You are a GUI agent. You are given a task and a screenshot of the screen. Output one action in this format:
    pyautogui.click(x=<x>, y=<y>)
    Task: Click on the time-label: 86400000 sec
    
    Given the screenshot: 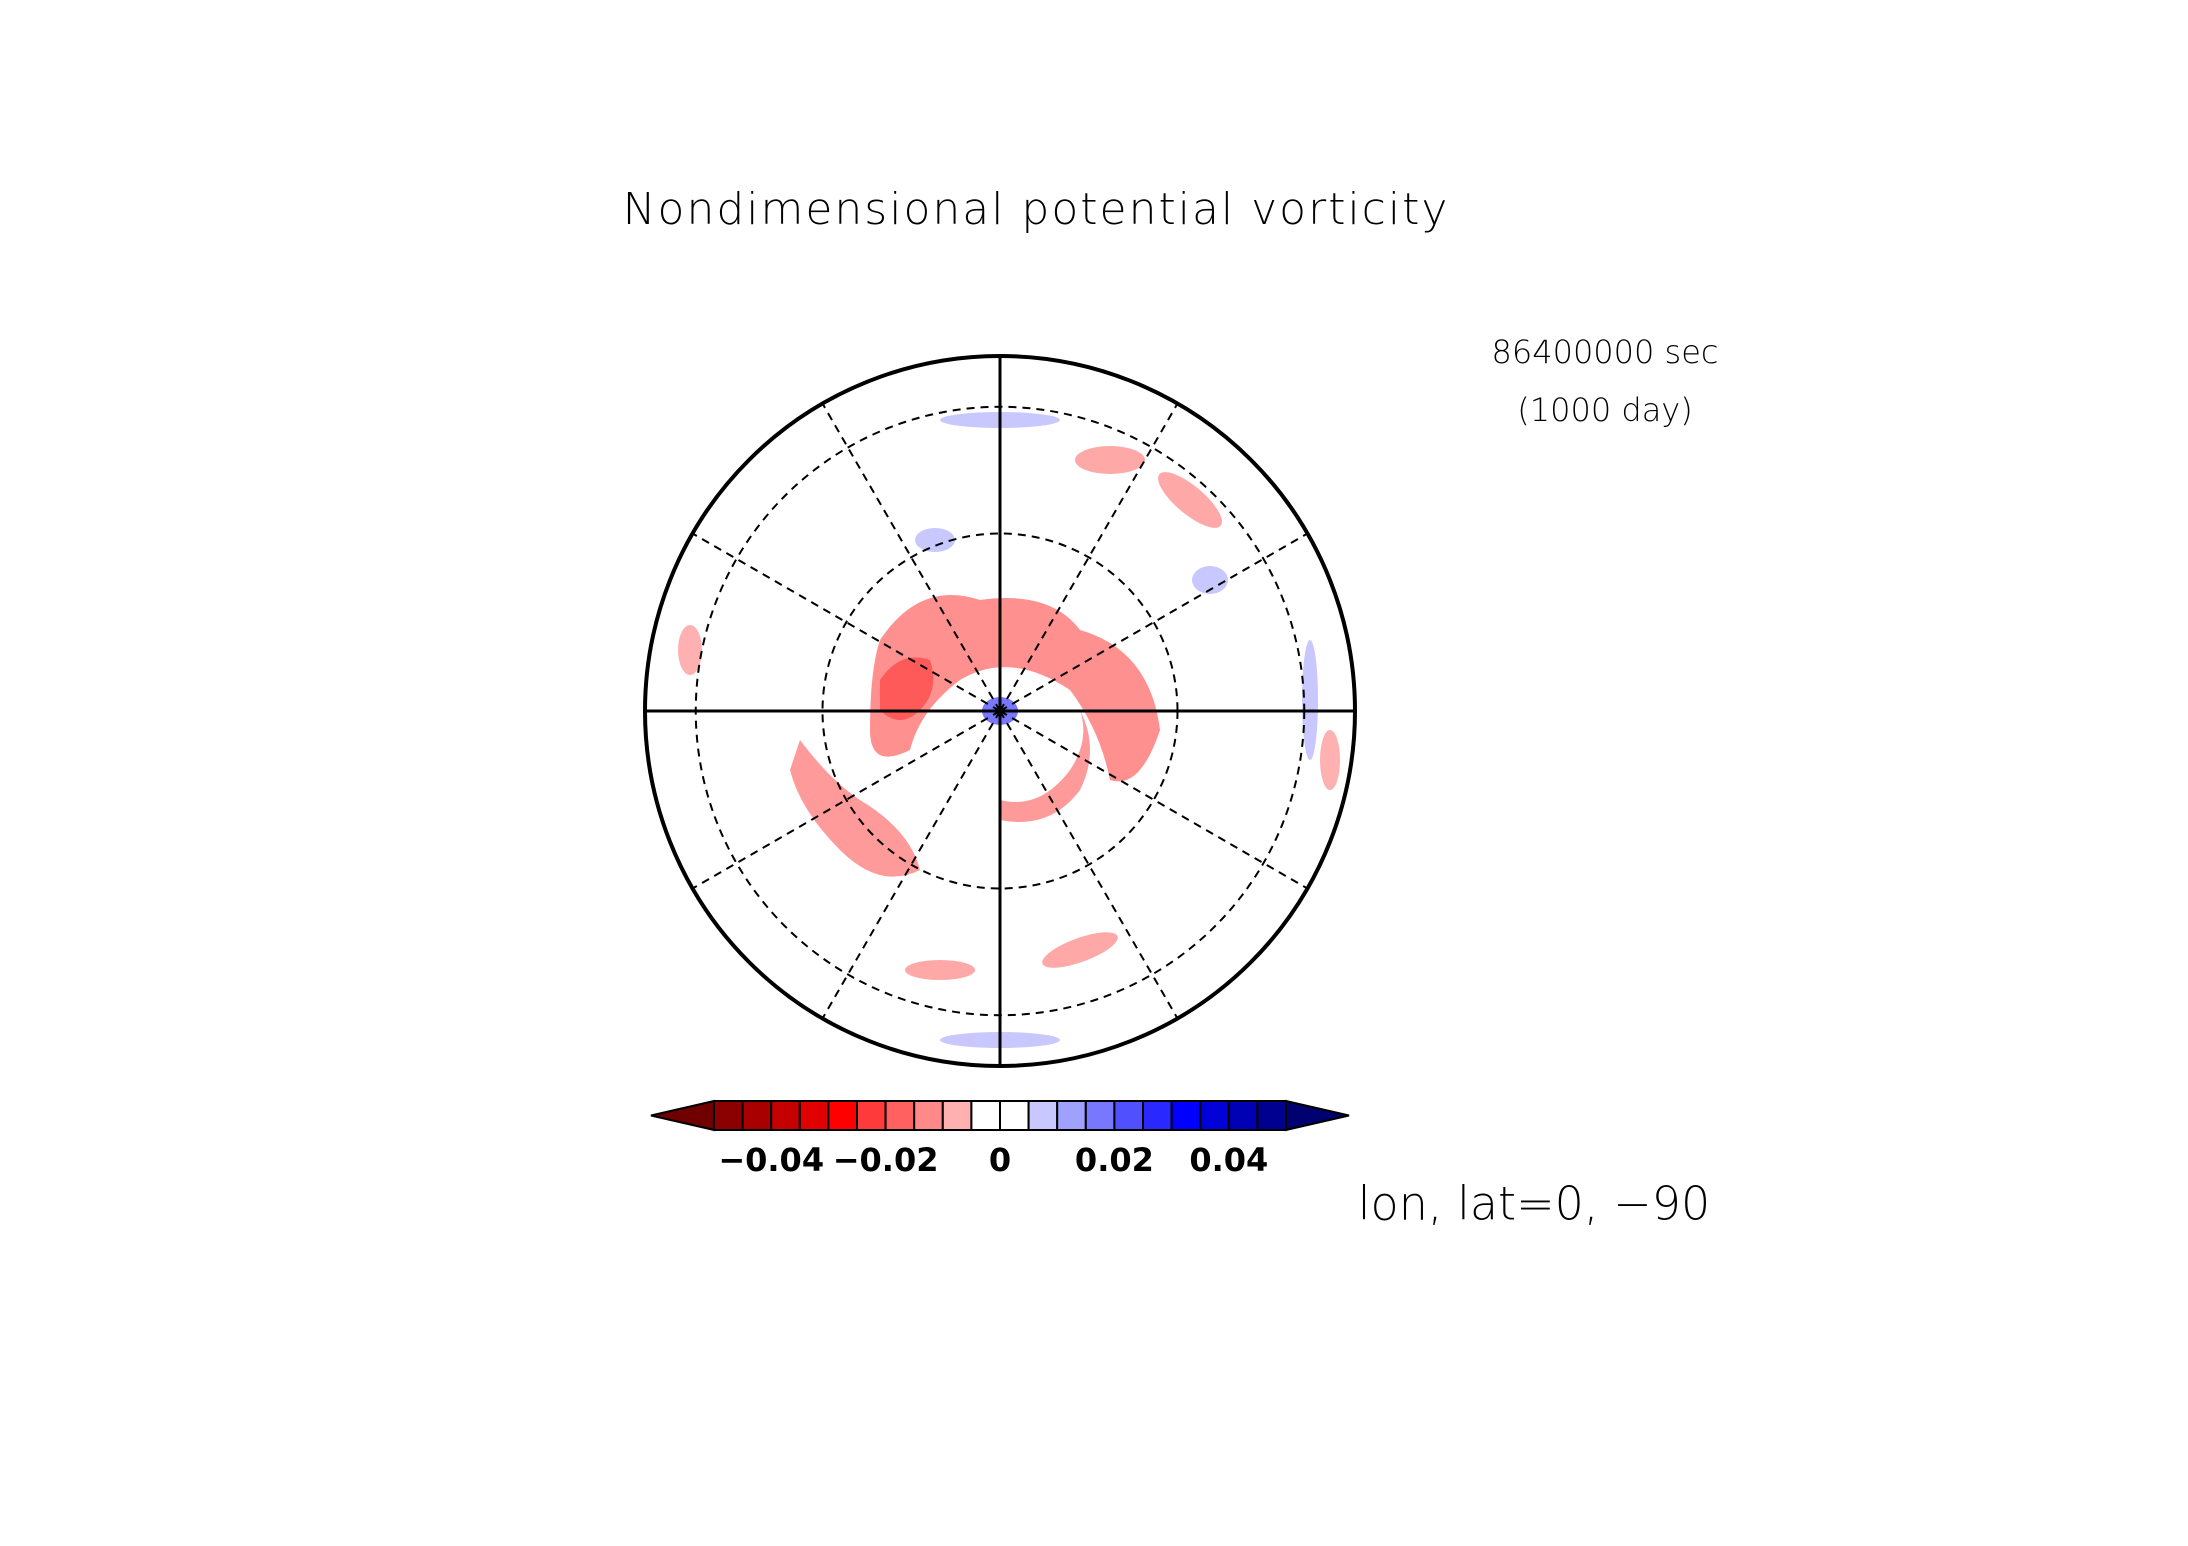 What is the action you would take?
    pyautogui.click(x=1605, y=352)
    